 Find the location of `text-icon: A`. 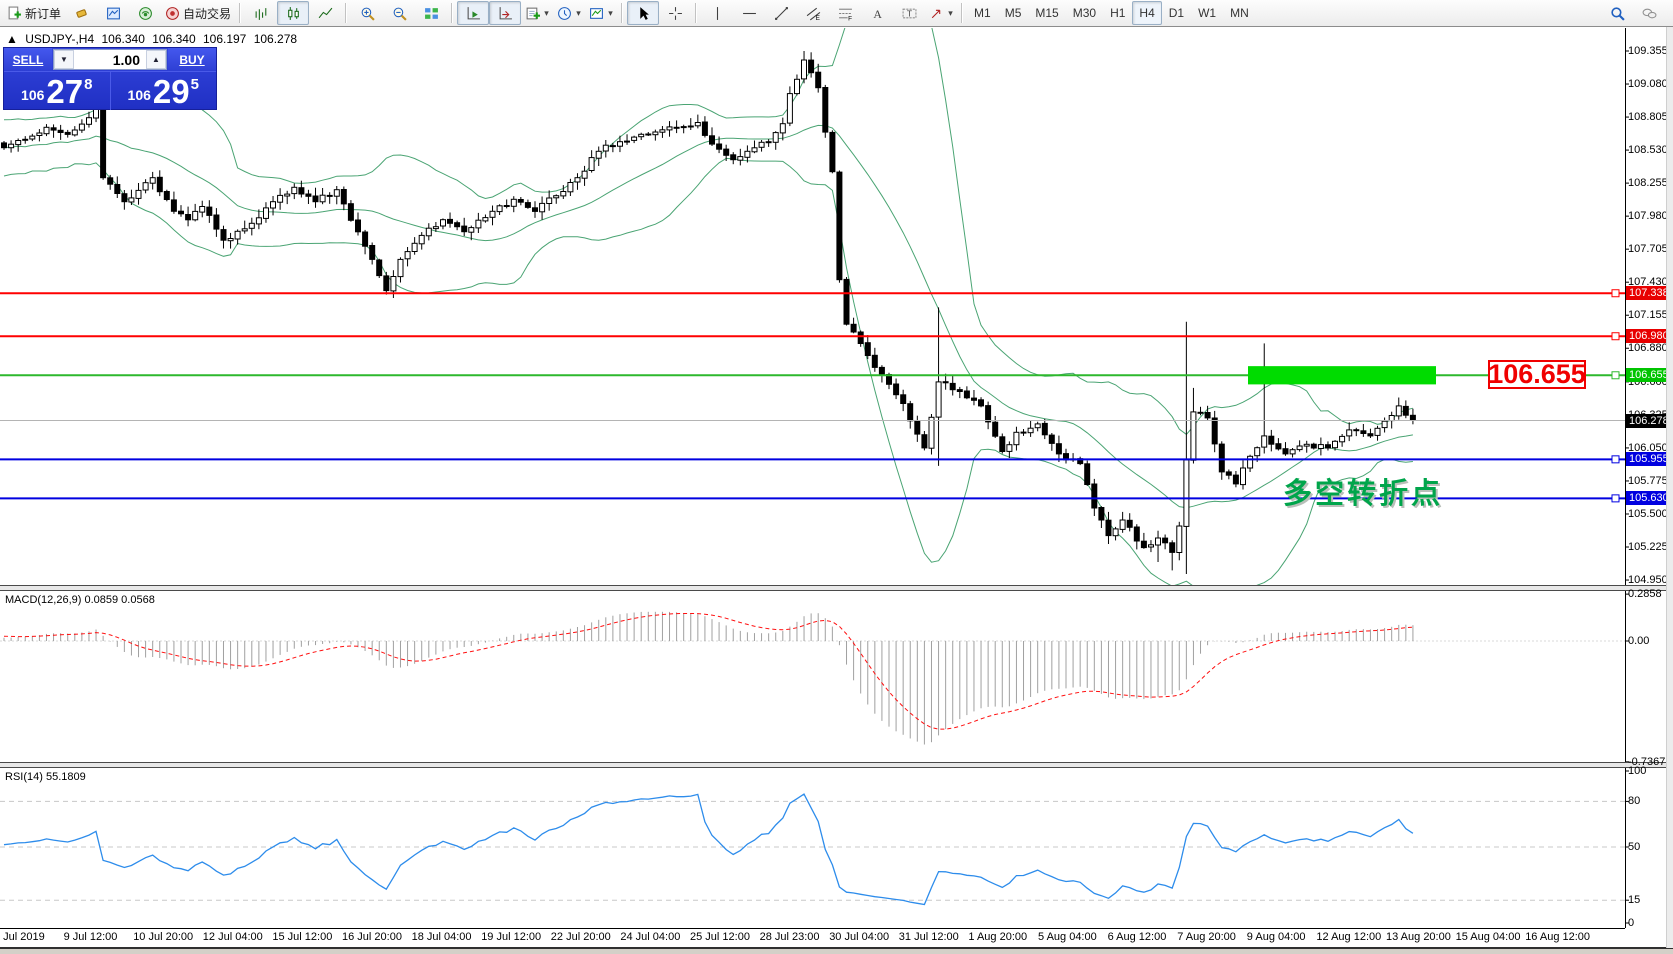

text-icon: A is located at coordinates (877, 13).